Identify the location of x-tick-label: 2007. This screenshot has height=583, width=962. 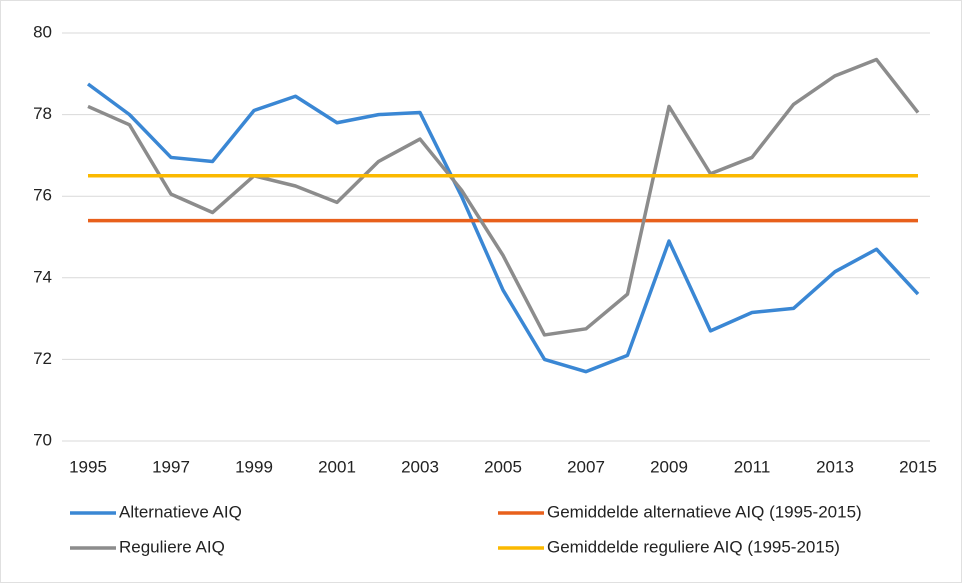
(586, 466).